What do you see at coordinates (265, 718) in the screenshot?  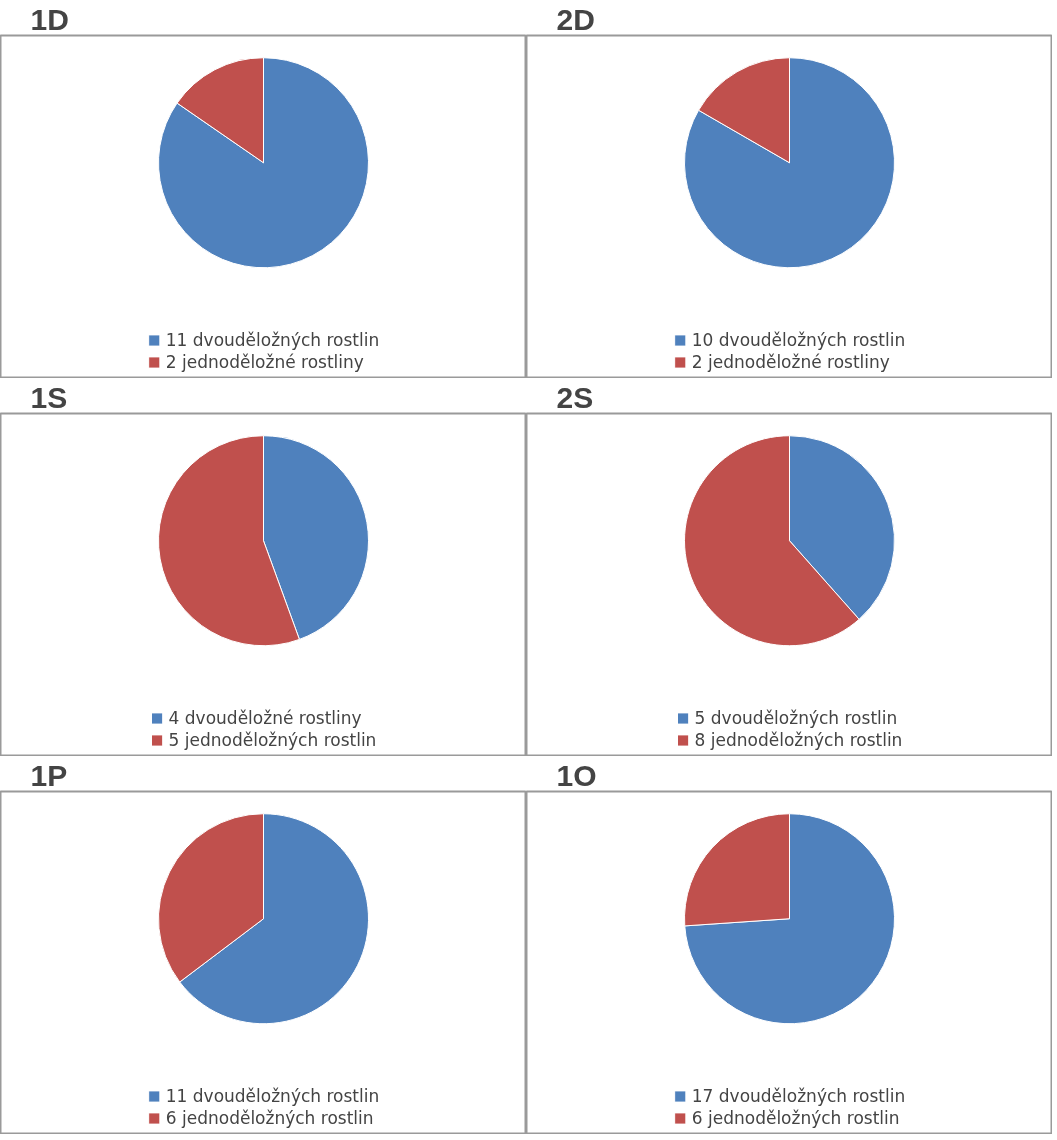 I see `legend-label: 4 dvouděložné rostliny` at bounding box center [265, 718].